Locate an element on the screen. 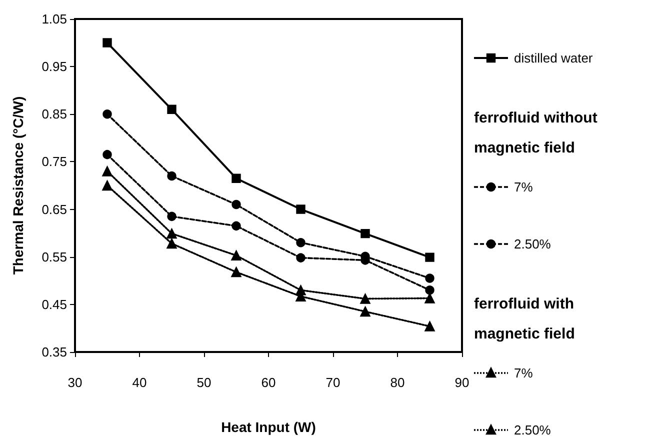 The width and height of the screenshot is (650, 439). y-tick-label: 0.65 is located at coordinates (54, 209).